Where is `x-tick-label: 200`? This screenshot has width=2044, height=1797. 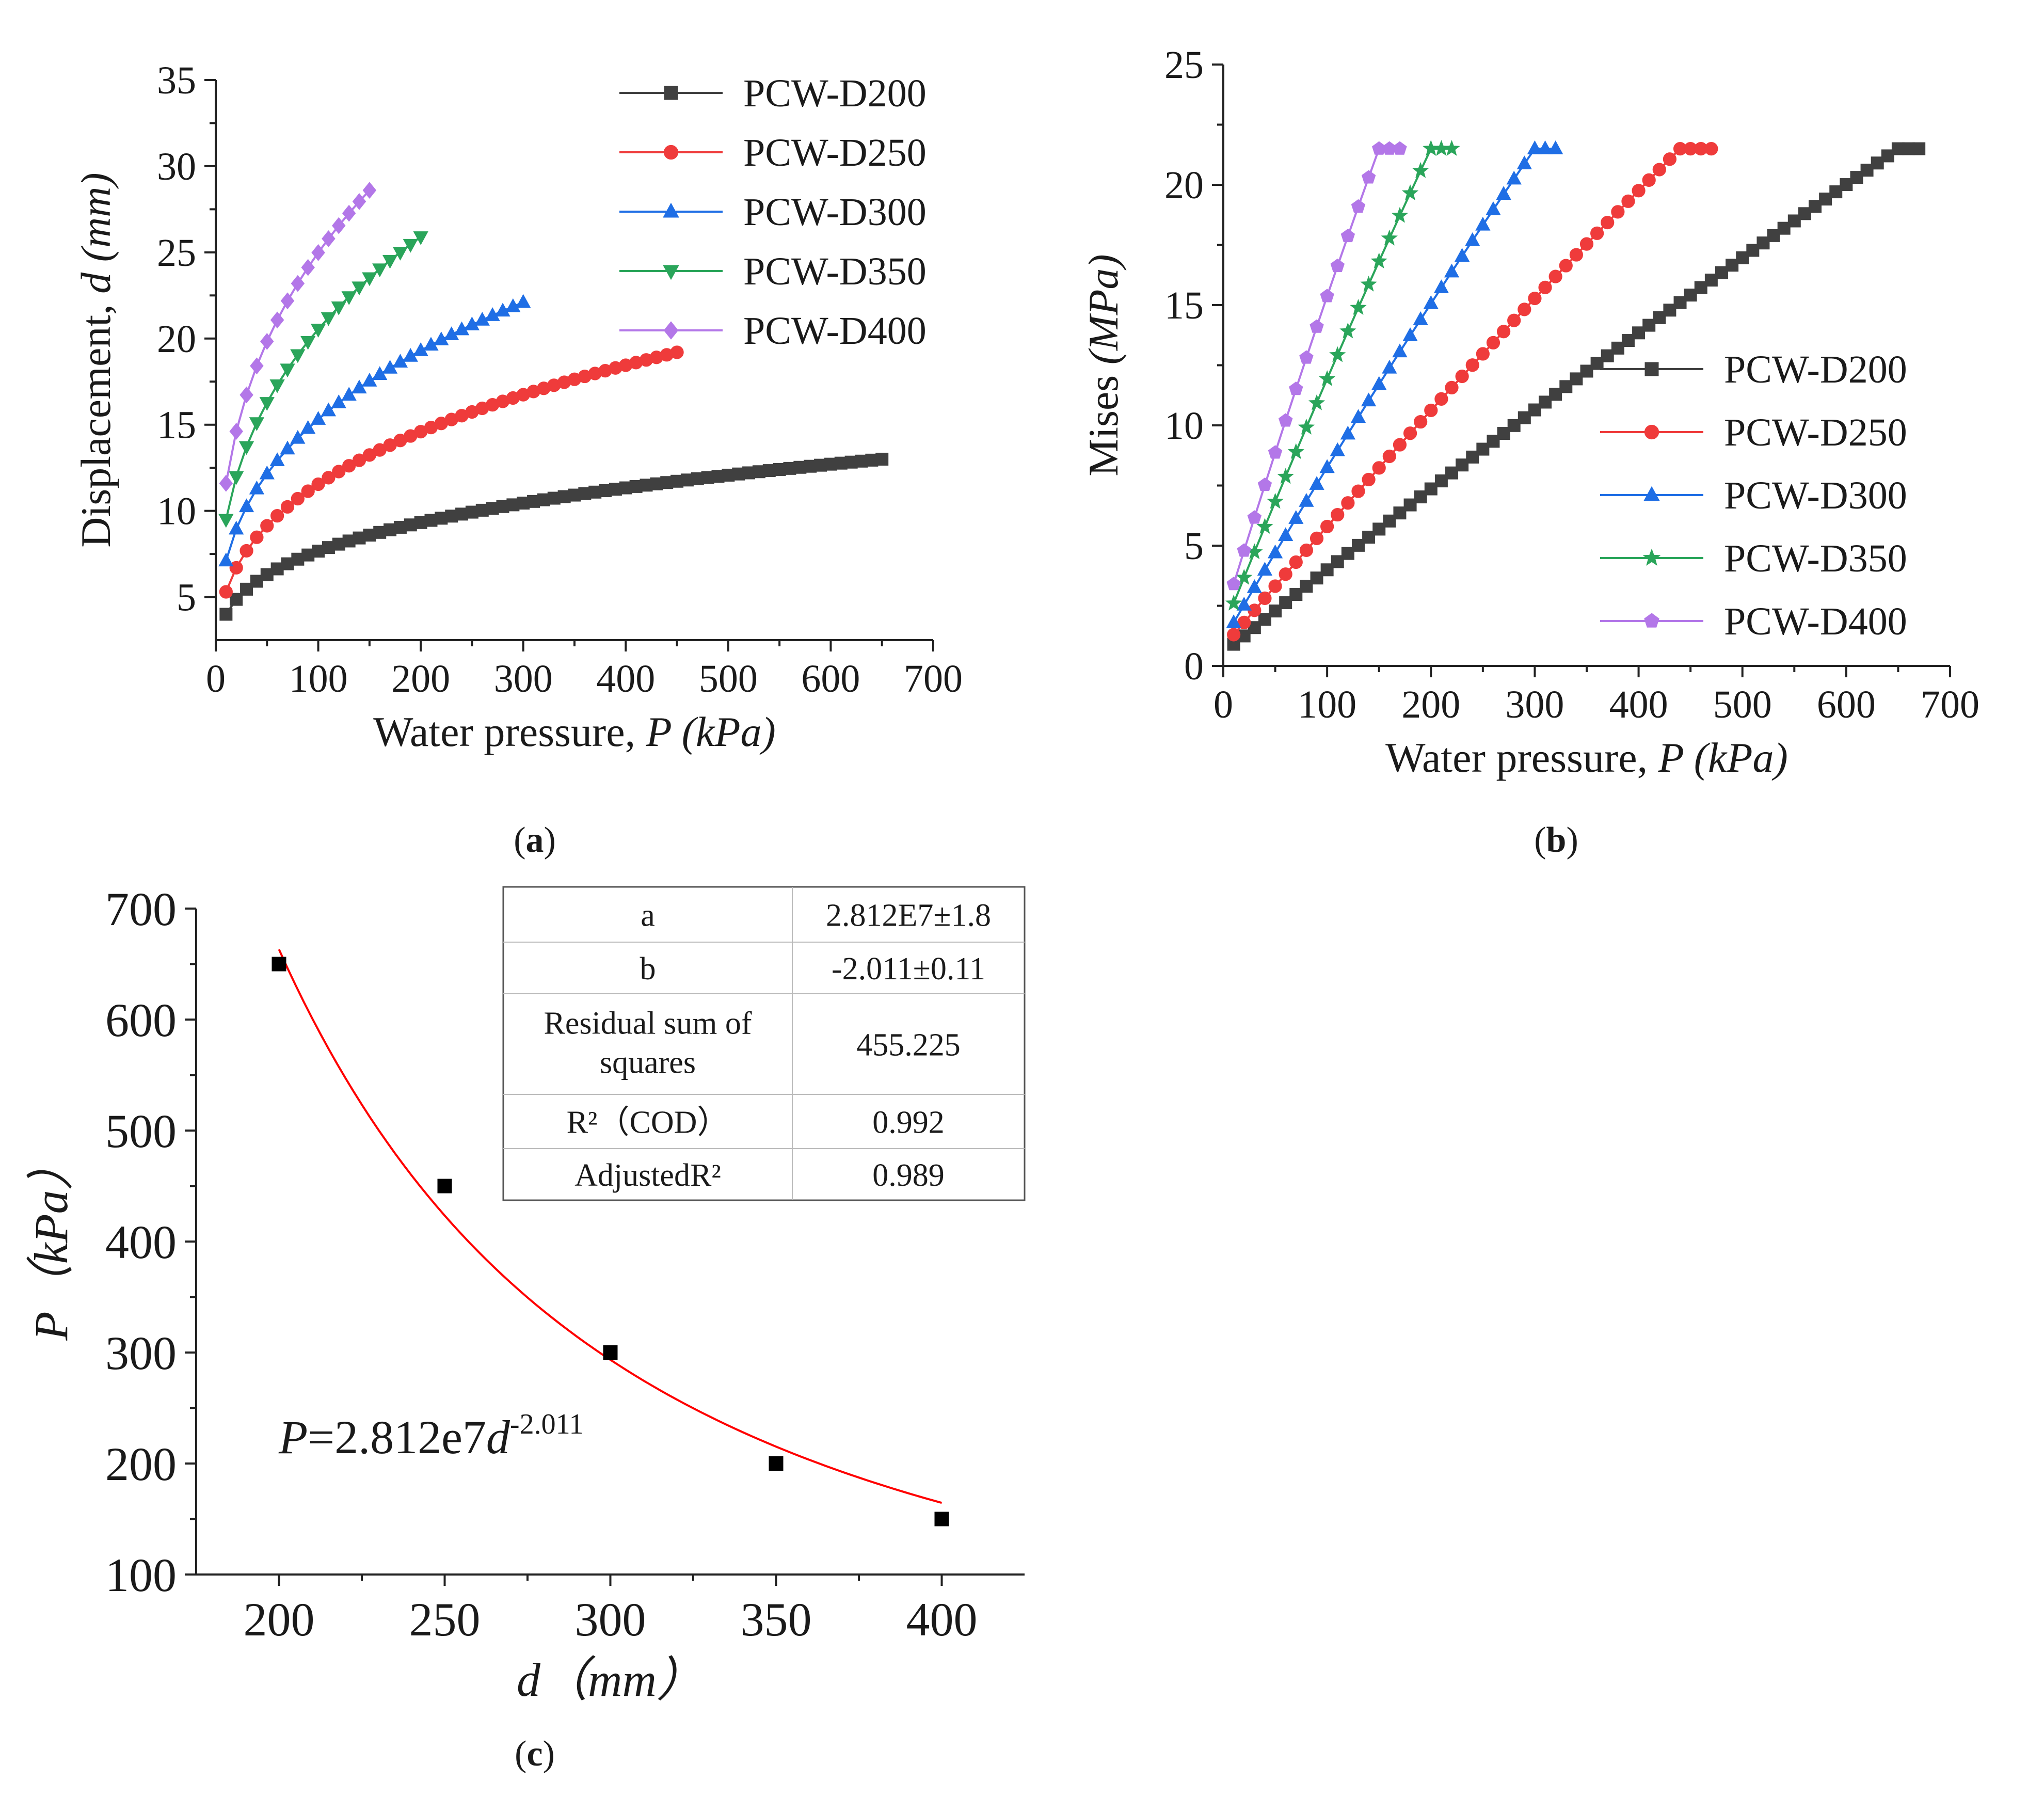 x-tick-label: 200 is located at coordinates (420, 679).